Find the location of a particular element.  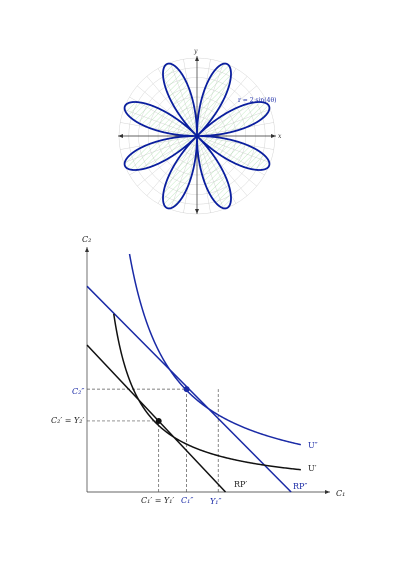

label-c2-double-prime: C₂″ is located at coordinates (78, 391).